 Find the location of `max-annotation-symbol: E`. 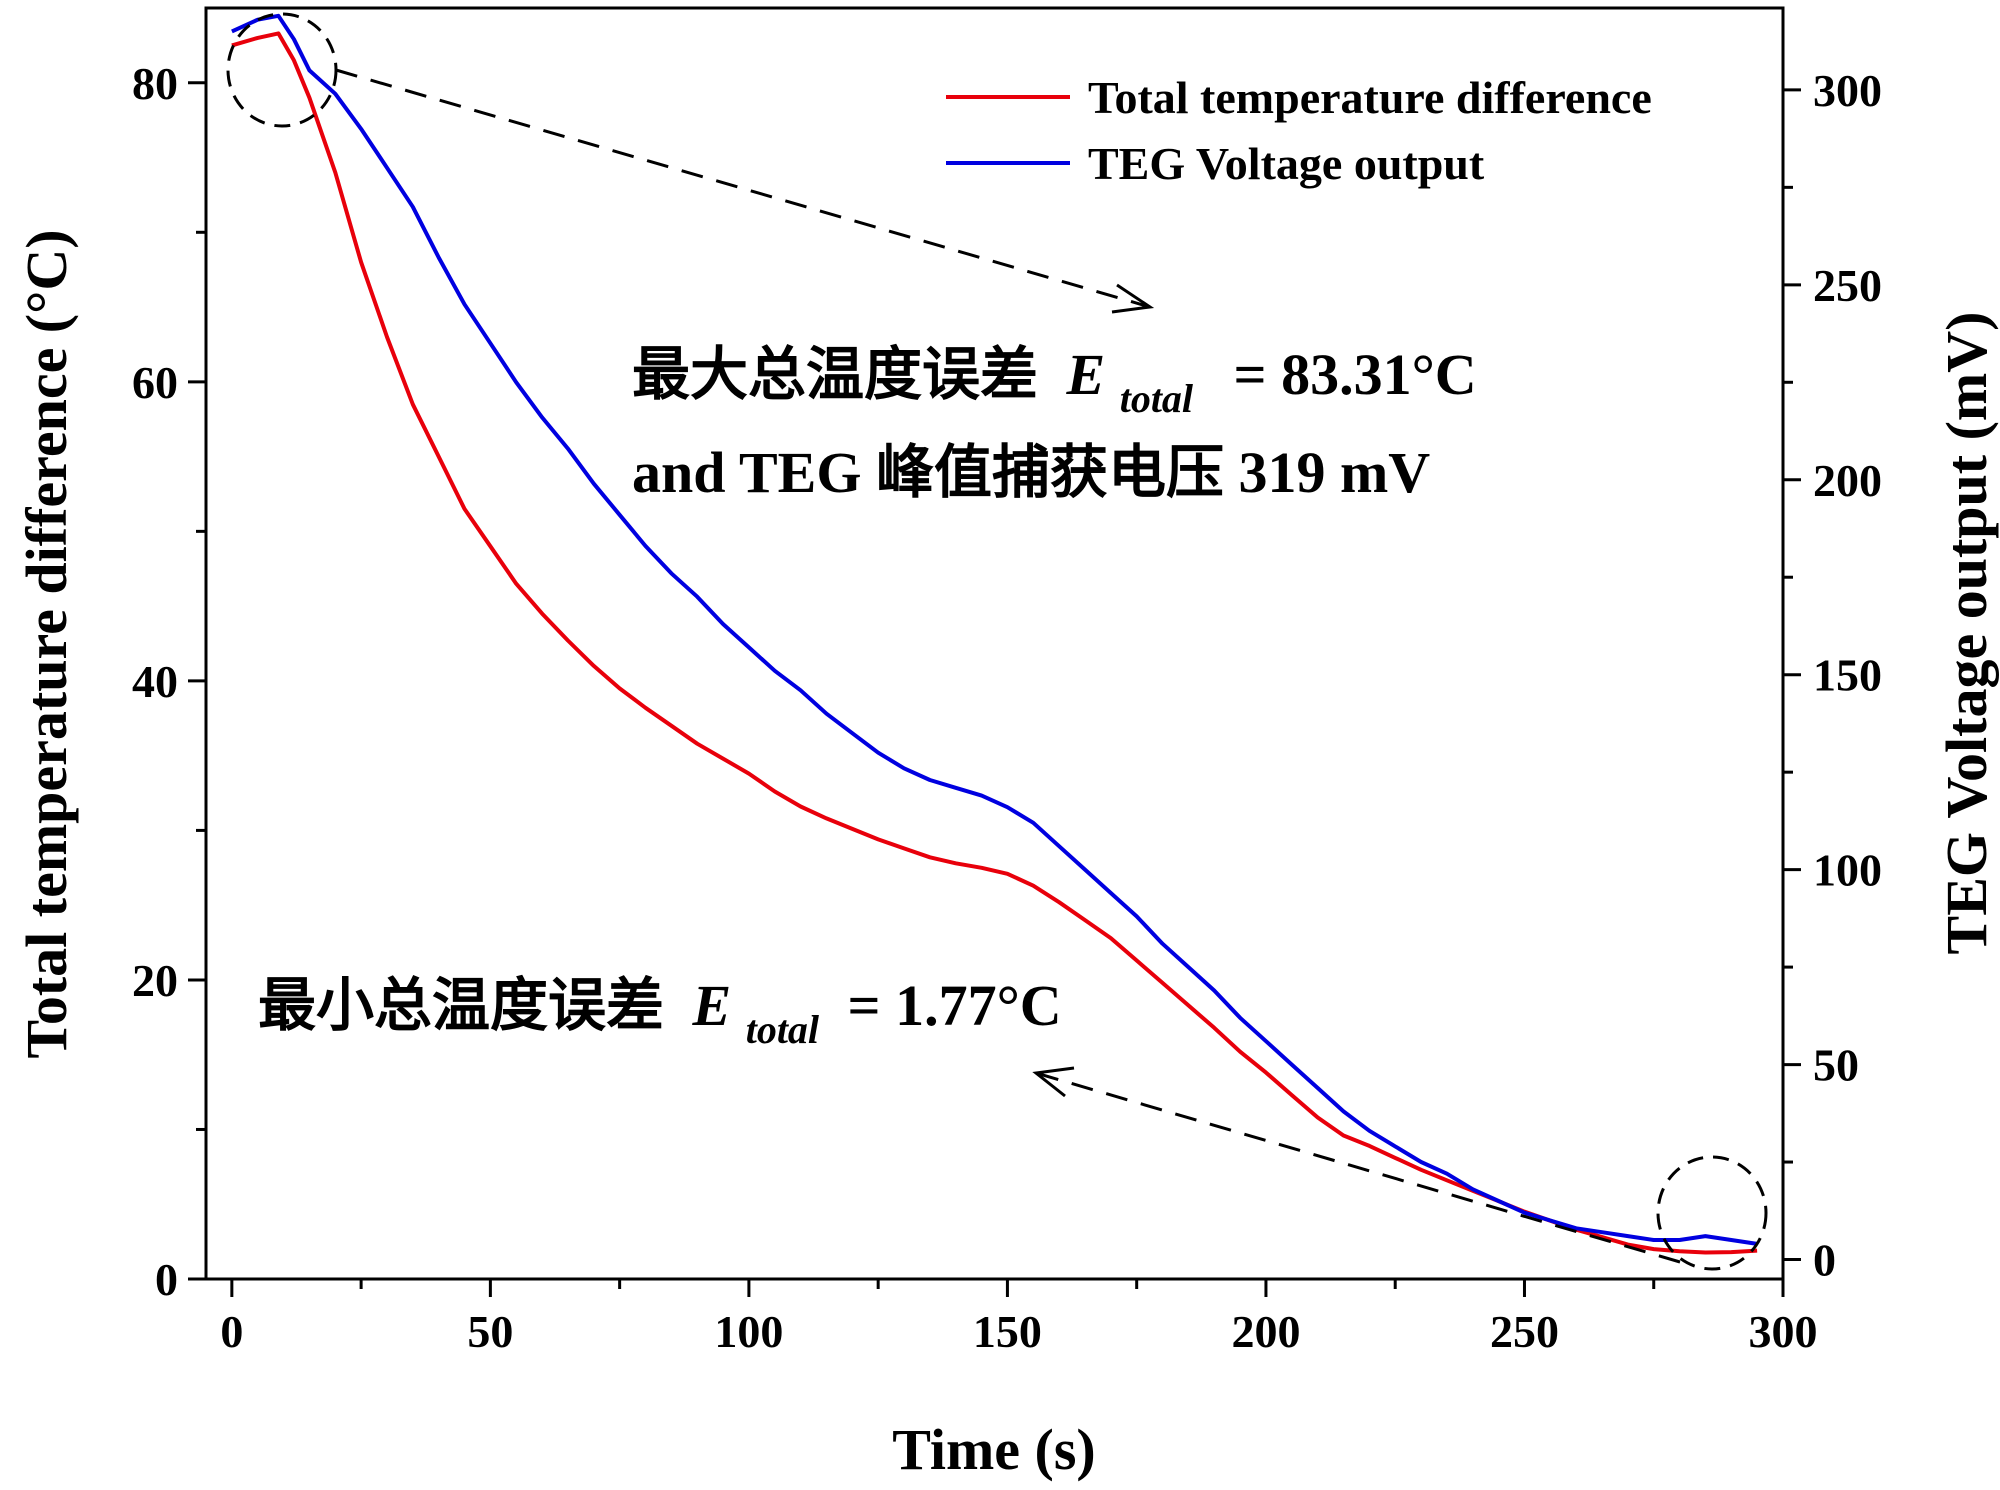

max-annotation-symbol: E is located at coordinates (1086, 374).